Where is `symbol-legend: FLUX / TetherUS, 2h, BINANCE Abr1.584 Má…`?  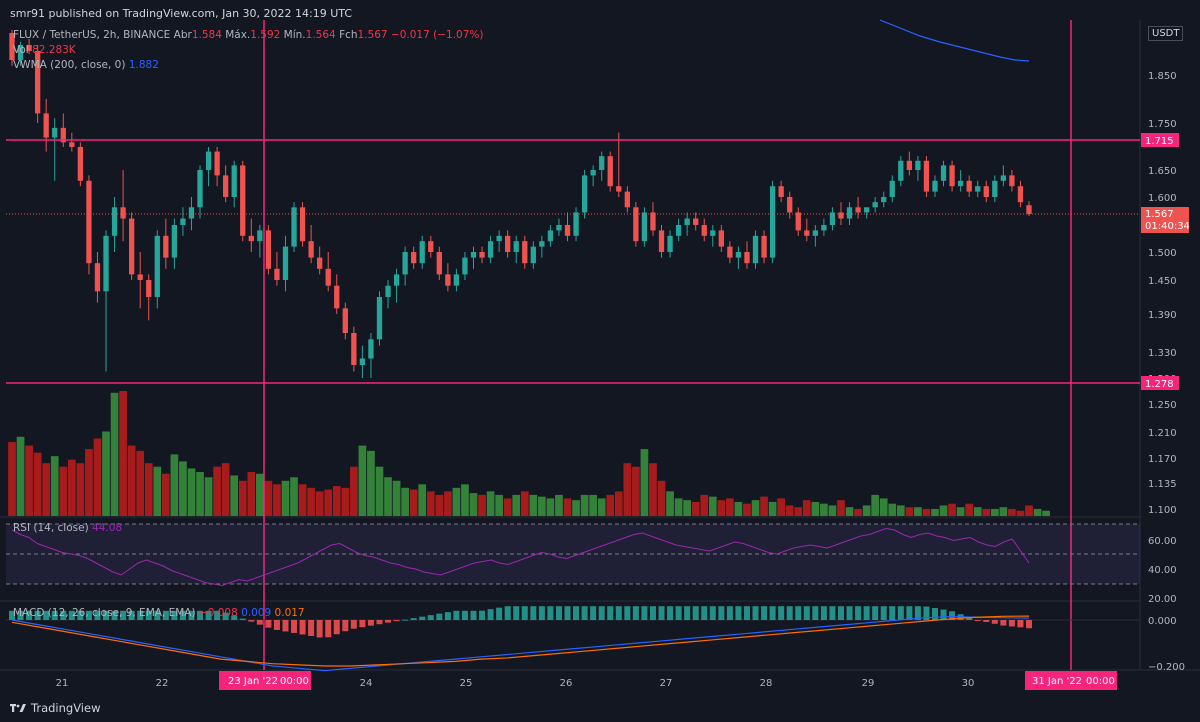 symbol-legend: FLUX / TetherUS, 2h, BINANCE Abr1.584 Má… is located at coordinates (248, 35).